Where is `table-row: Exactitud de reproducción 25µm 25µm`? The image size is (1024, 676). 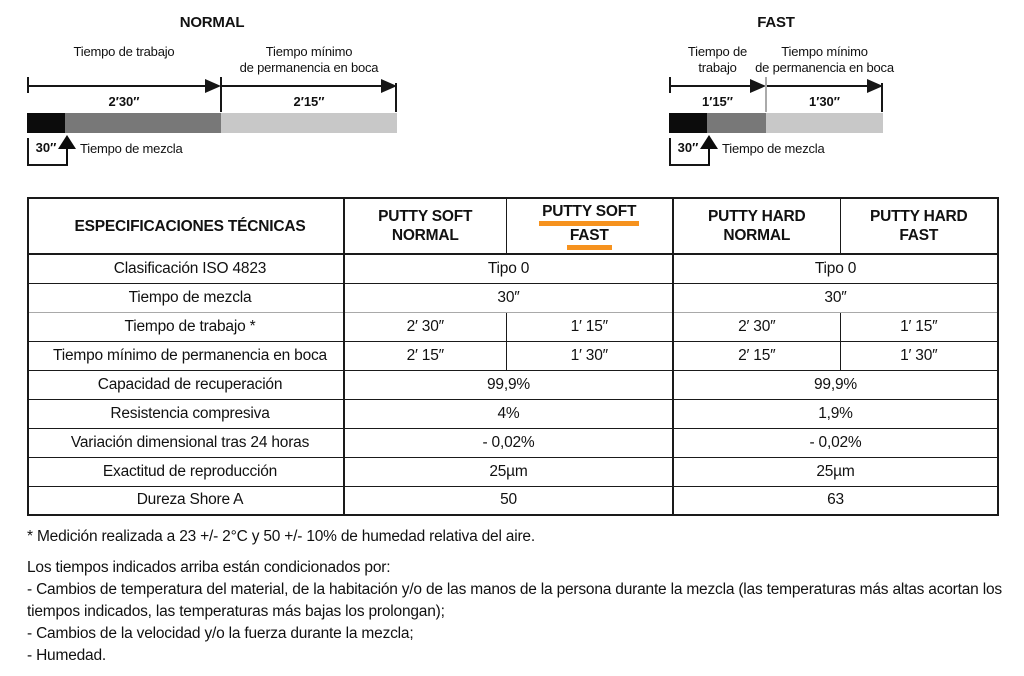 table-row: Exactitud de reproducción 25µm 25µm is located at coordinates (513, 471).